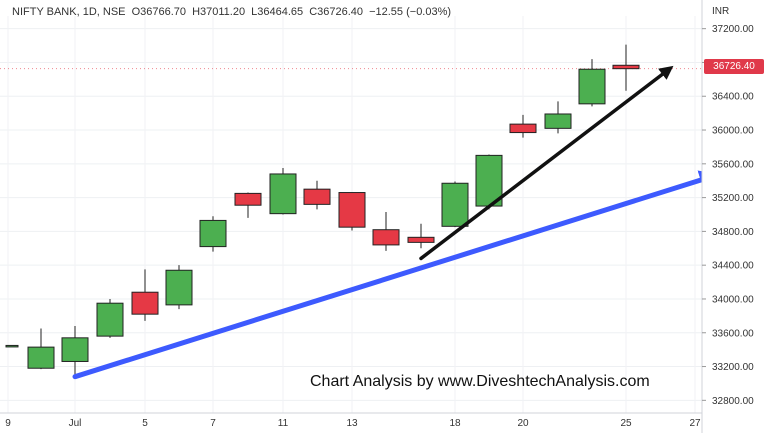  Describe the element at coordinates (336, 12) in the screenshot. I see `close-value: C36726.40` at that location.